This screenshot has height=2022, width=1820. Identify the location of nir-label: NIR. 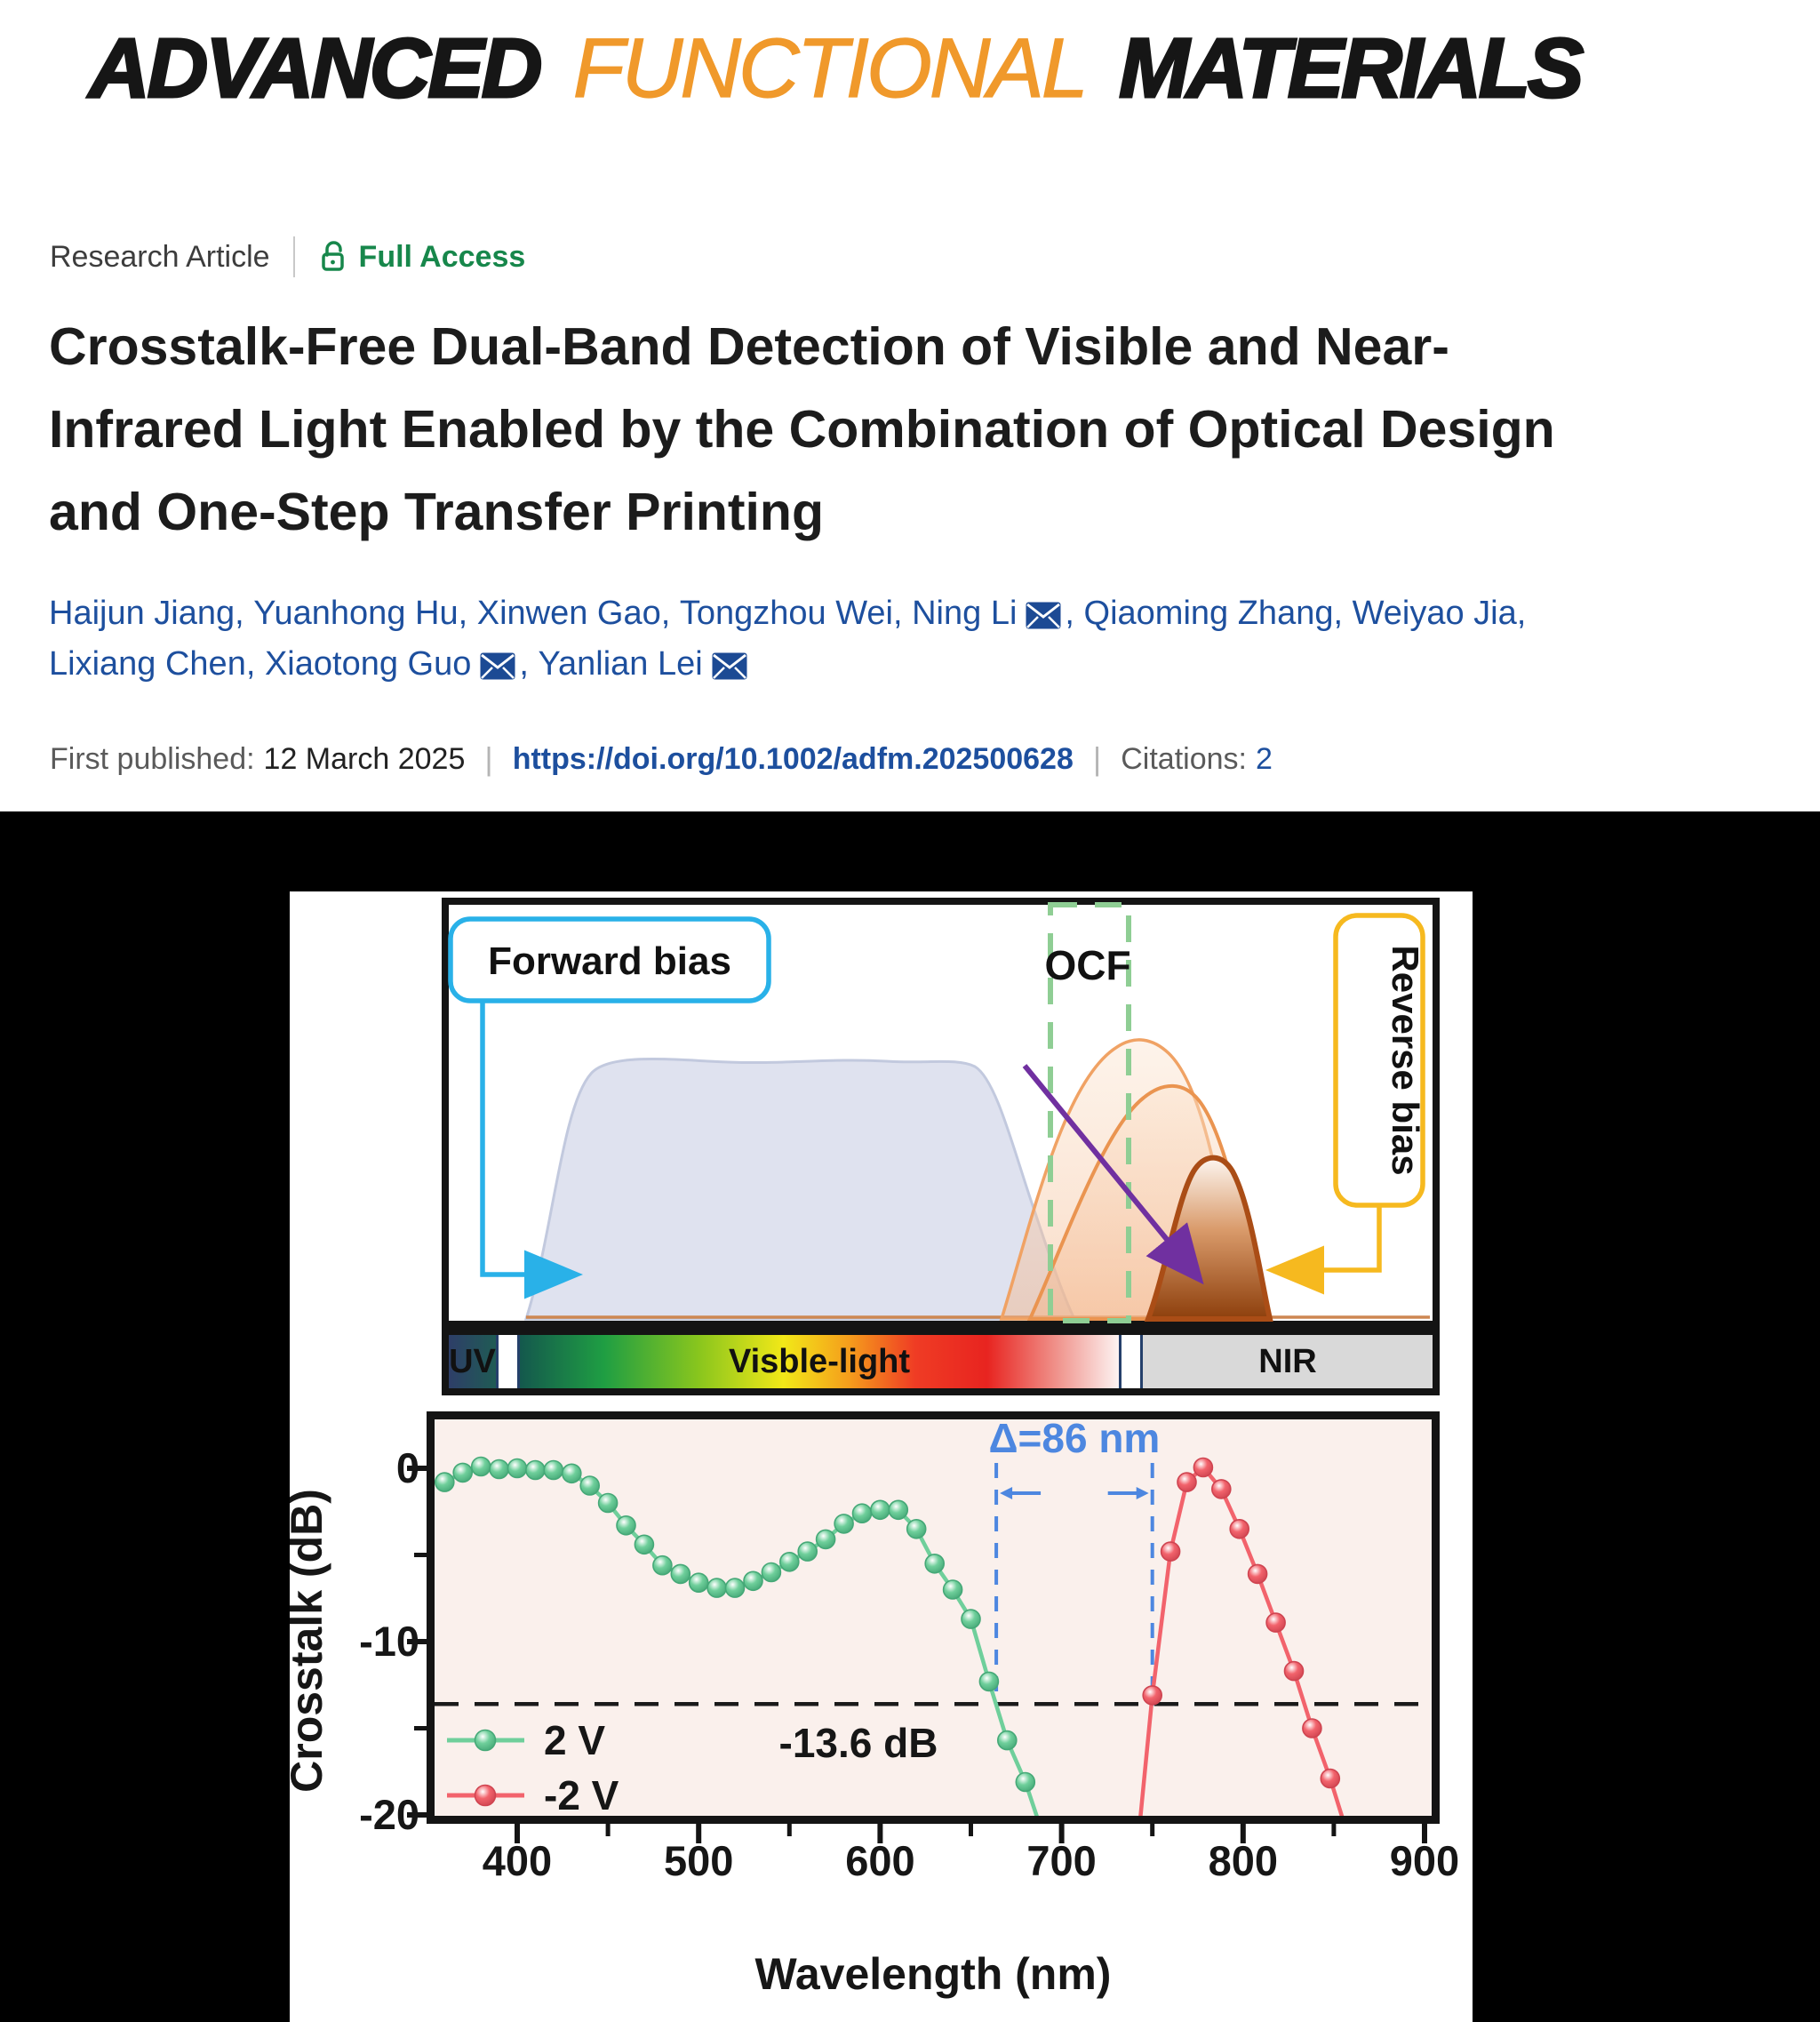
(1287, 1361).